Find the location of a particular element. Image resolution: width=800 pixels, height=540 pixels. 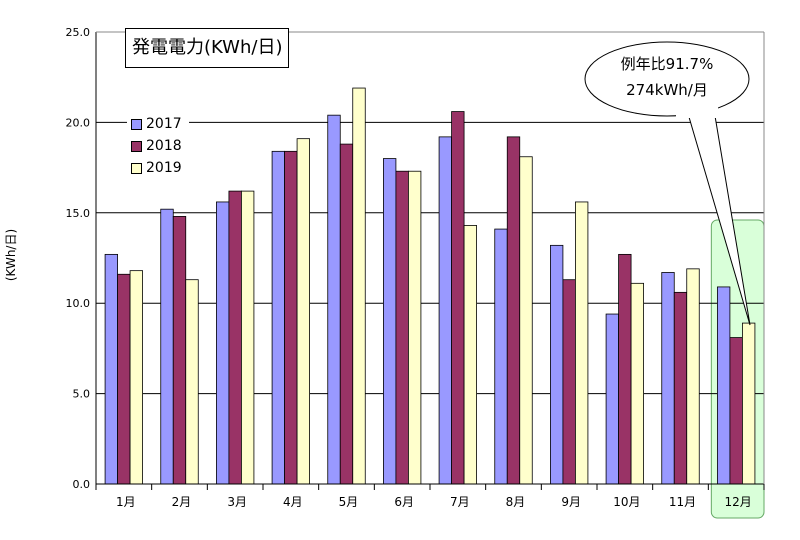

x-tick-label: 1月 is located at coordinates (126, 502).